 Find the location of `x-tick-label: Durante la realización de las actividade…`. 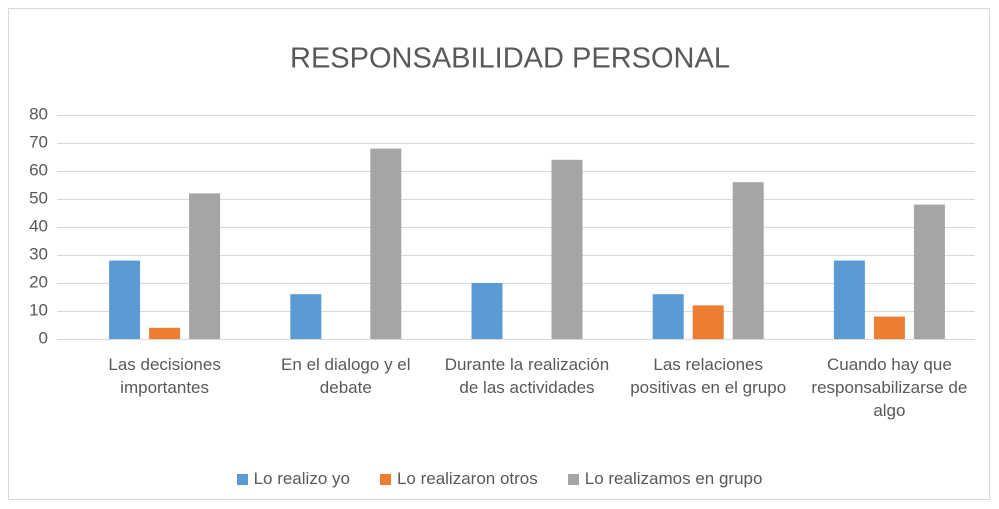

x-tick-label: Durante la realización de las actividade… is located at coordinates (527, 376).